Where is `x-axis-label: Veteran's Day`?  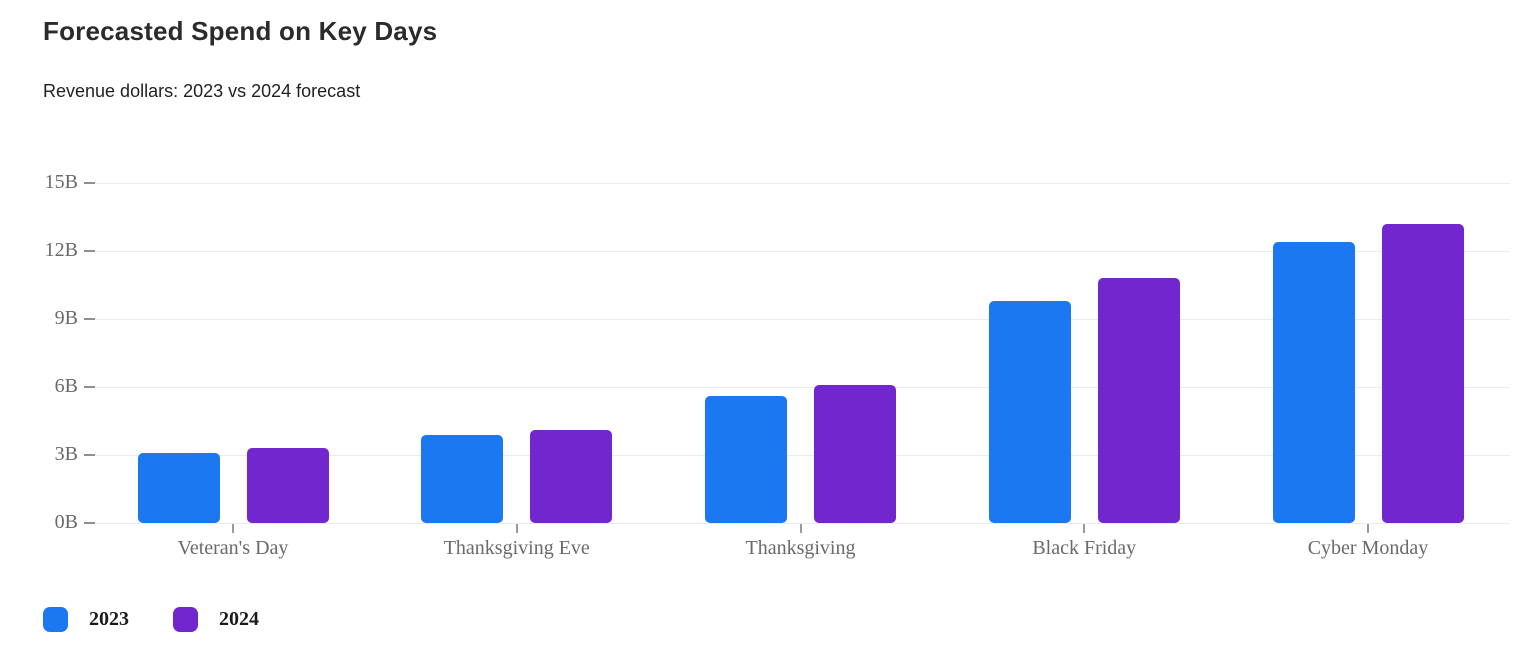
x-axis-label: Veteran's Day is located at coordinates (233, 548).